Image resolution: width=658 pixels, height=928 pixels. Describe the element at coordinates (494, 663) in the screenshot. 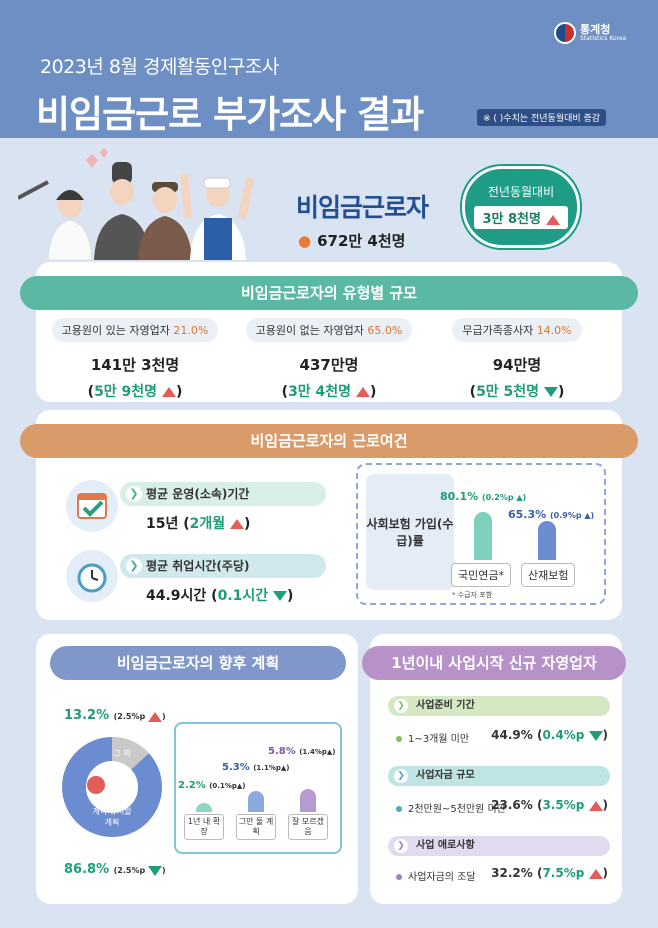

I see `startup-heading: 1년이내 사업시작 신규 자영업자` at that location.